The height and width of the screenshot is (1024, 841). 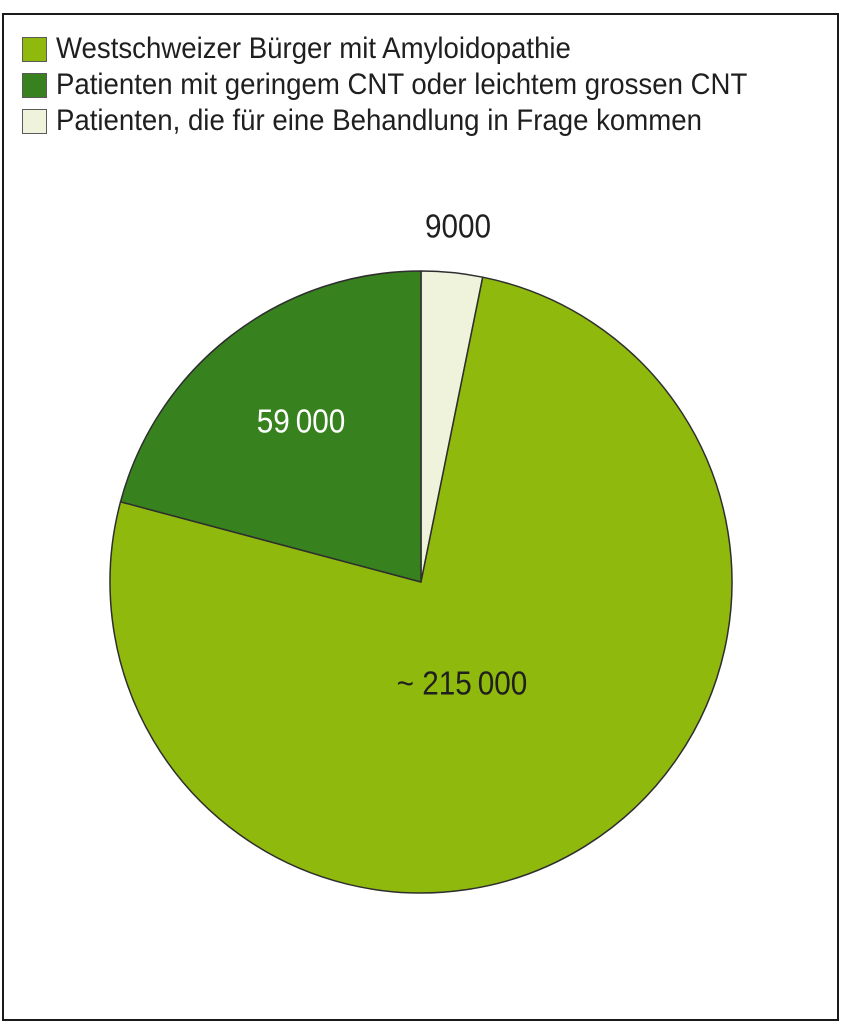 I want to click on pie-label-large-slice: ~ 215 000, so click(x=462, y=683).